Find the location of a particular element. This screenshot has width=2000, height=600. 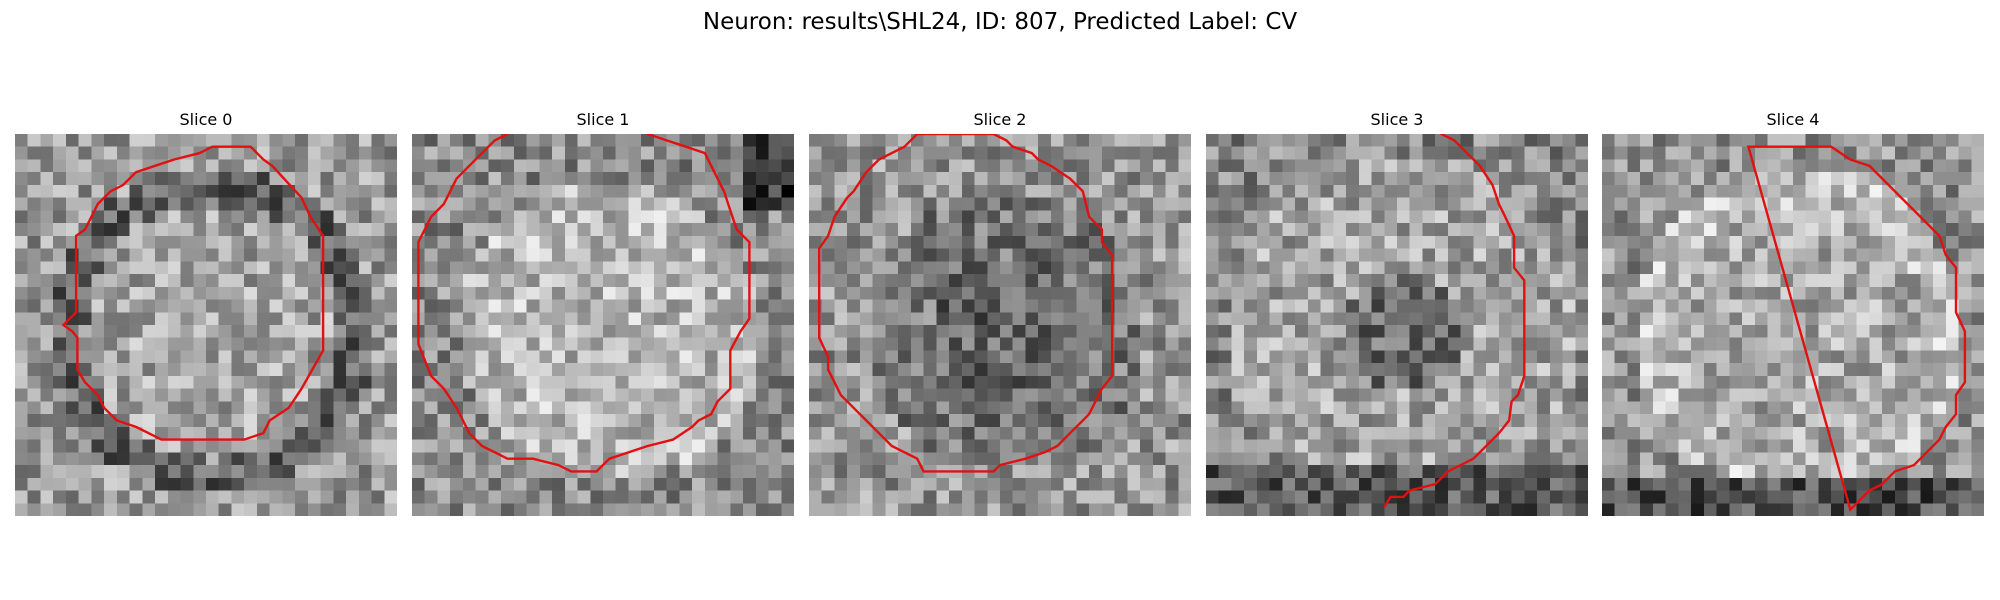

slice-title: Slice 1 is located at coordinates (603, 119).